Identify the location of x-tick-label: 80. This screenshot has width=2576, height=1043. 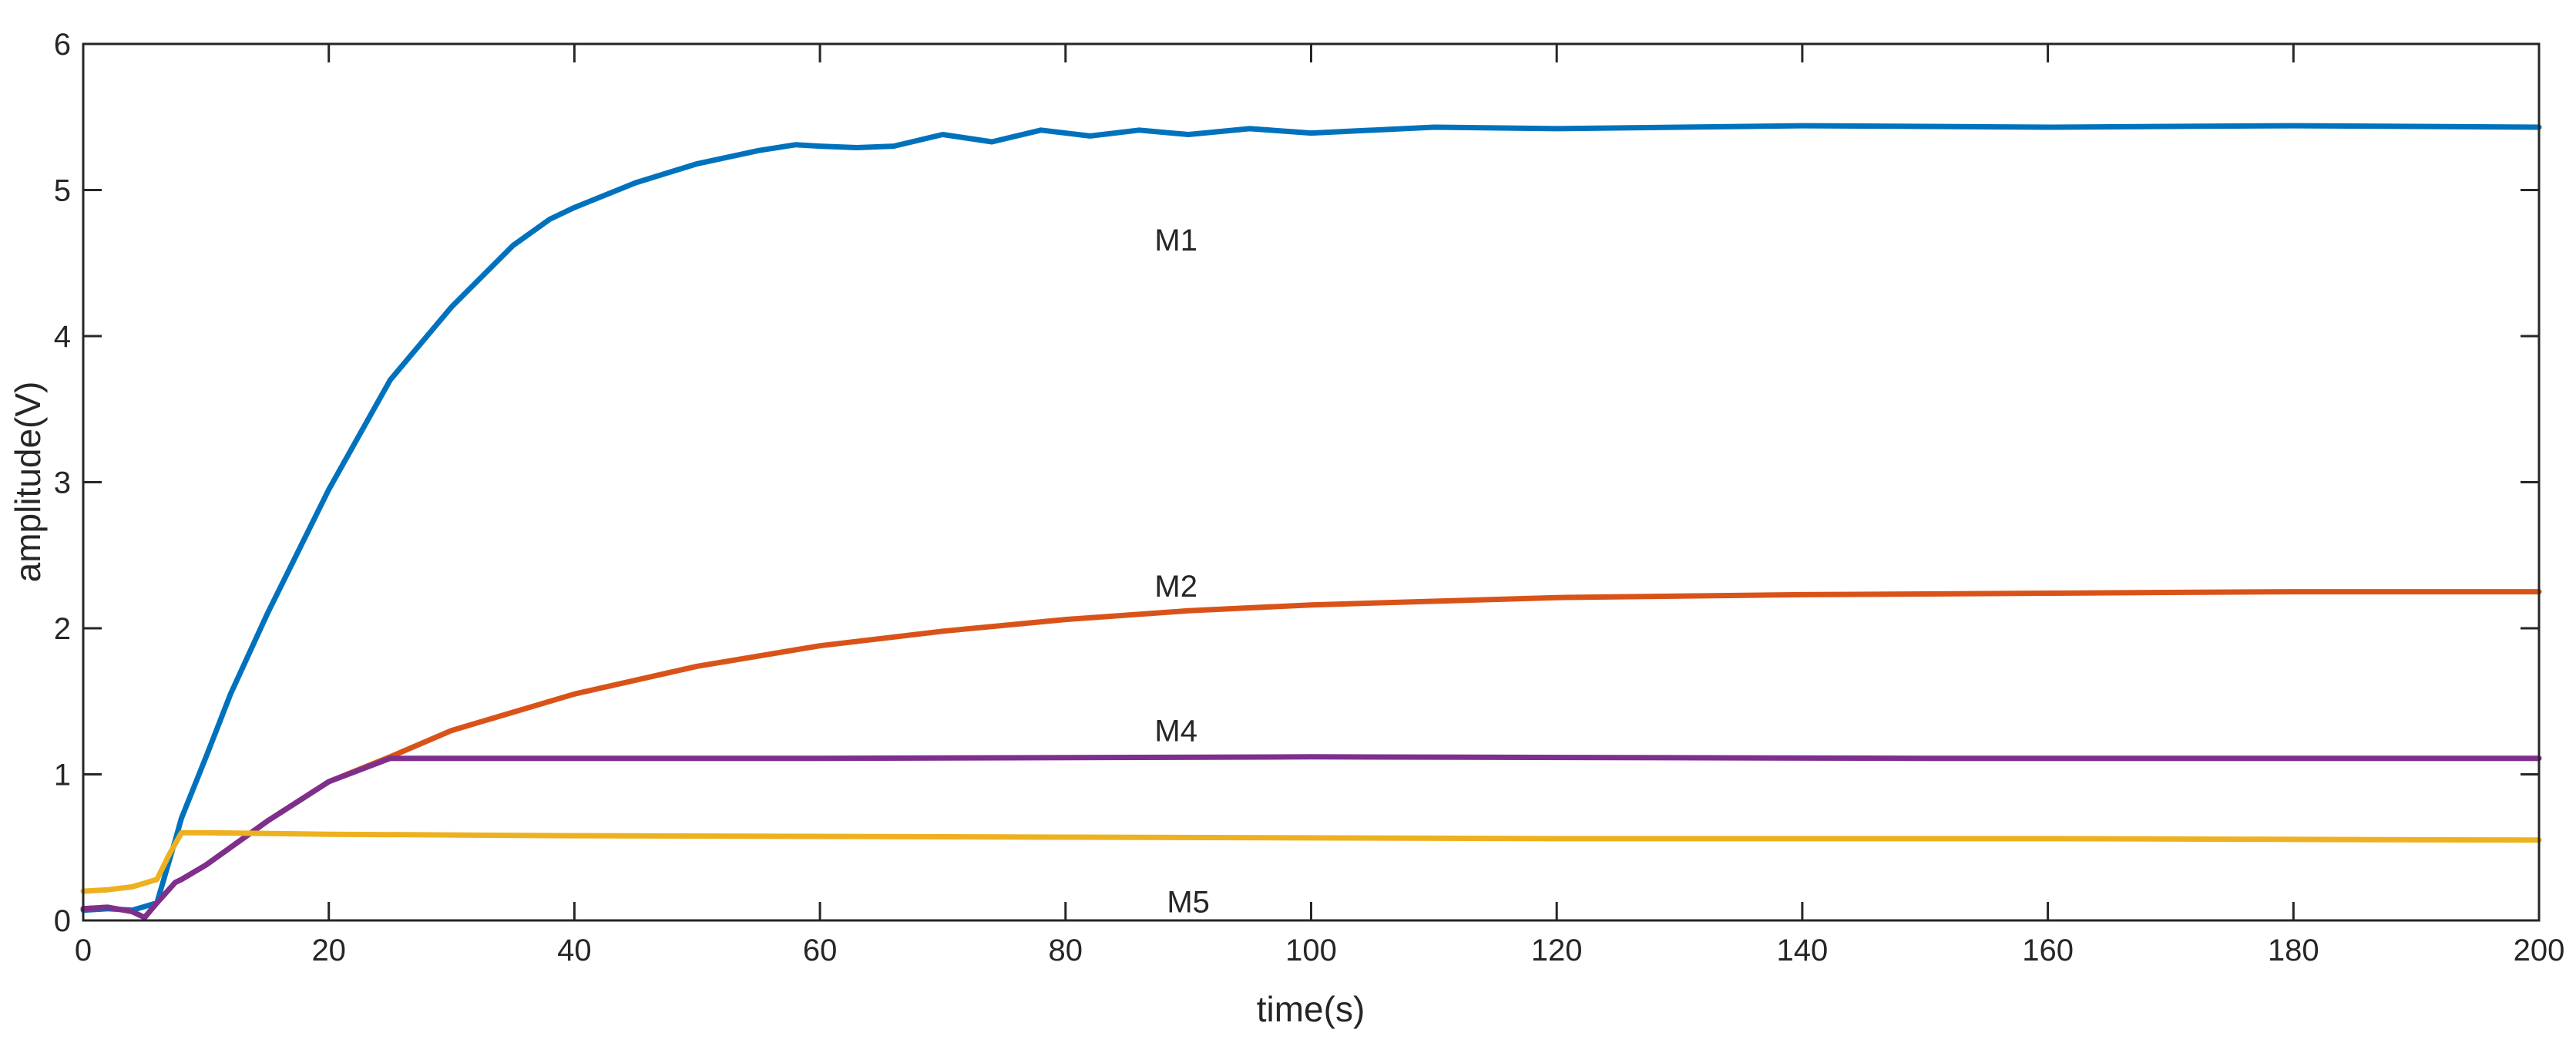
(1066, 951).